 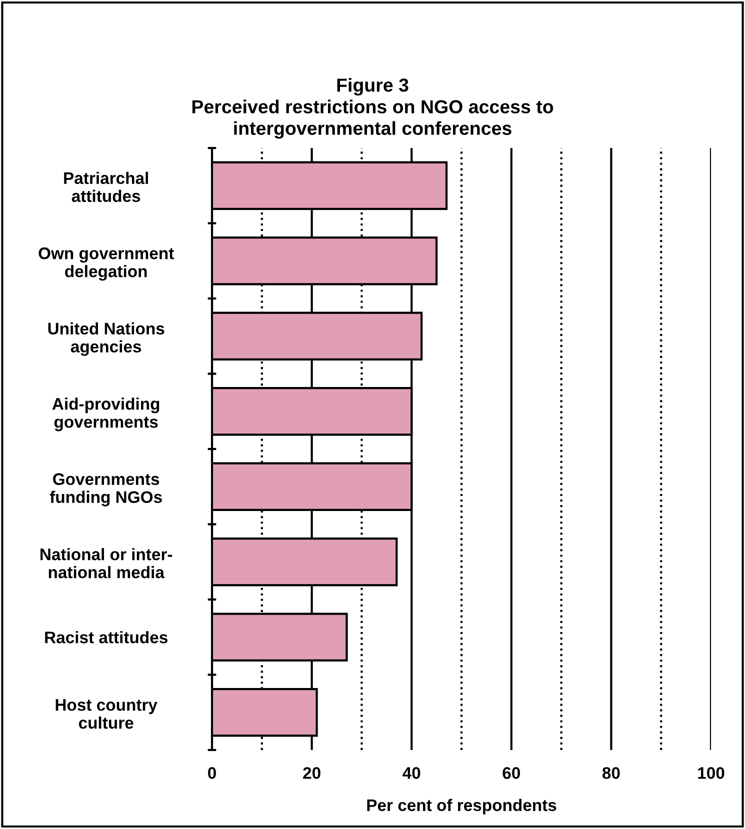 What do you see at coordinates (106, 187) in the screenshot?
I see `y-tick-label: Patriarchal attitudes` at bounding box center [106, 187].